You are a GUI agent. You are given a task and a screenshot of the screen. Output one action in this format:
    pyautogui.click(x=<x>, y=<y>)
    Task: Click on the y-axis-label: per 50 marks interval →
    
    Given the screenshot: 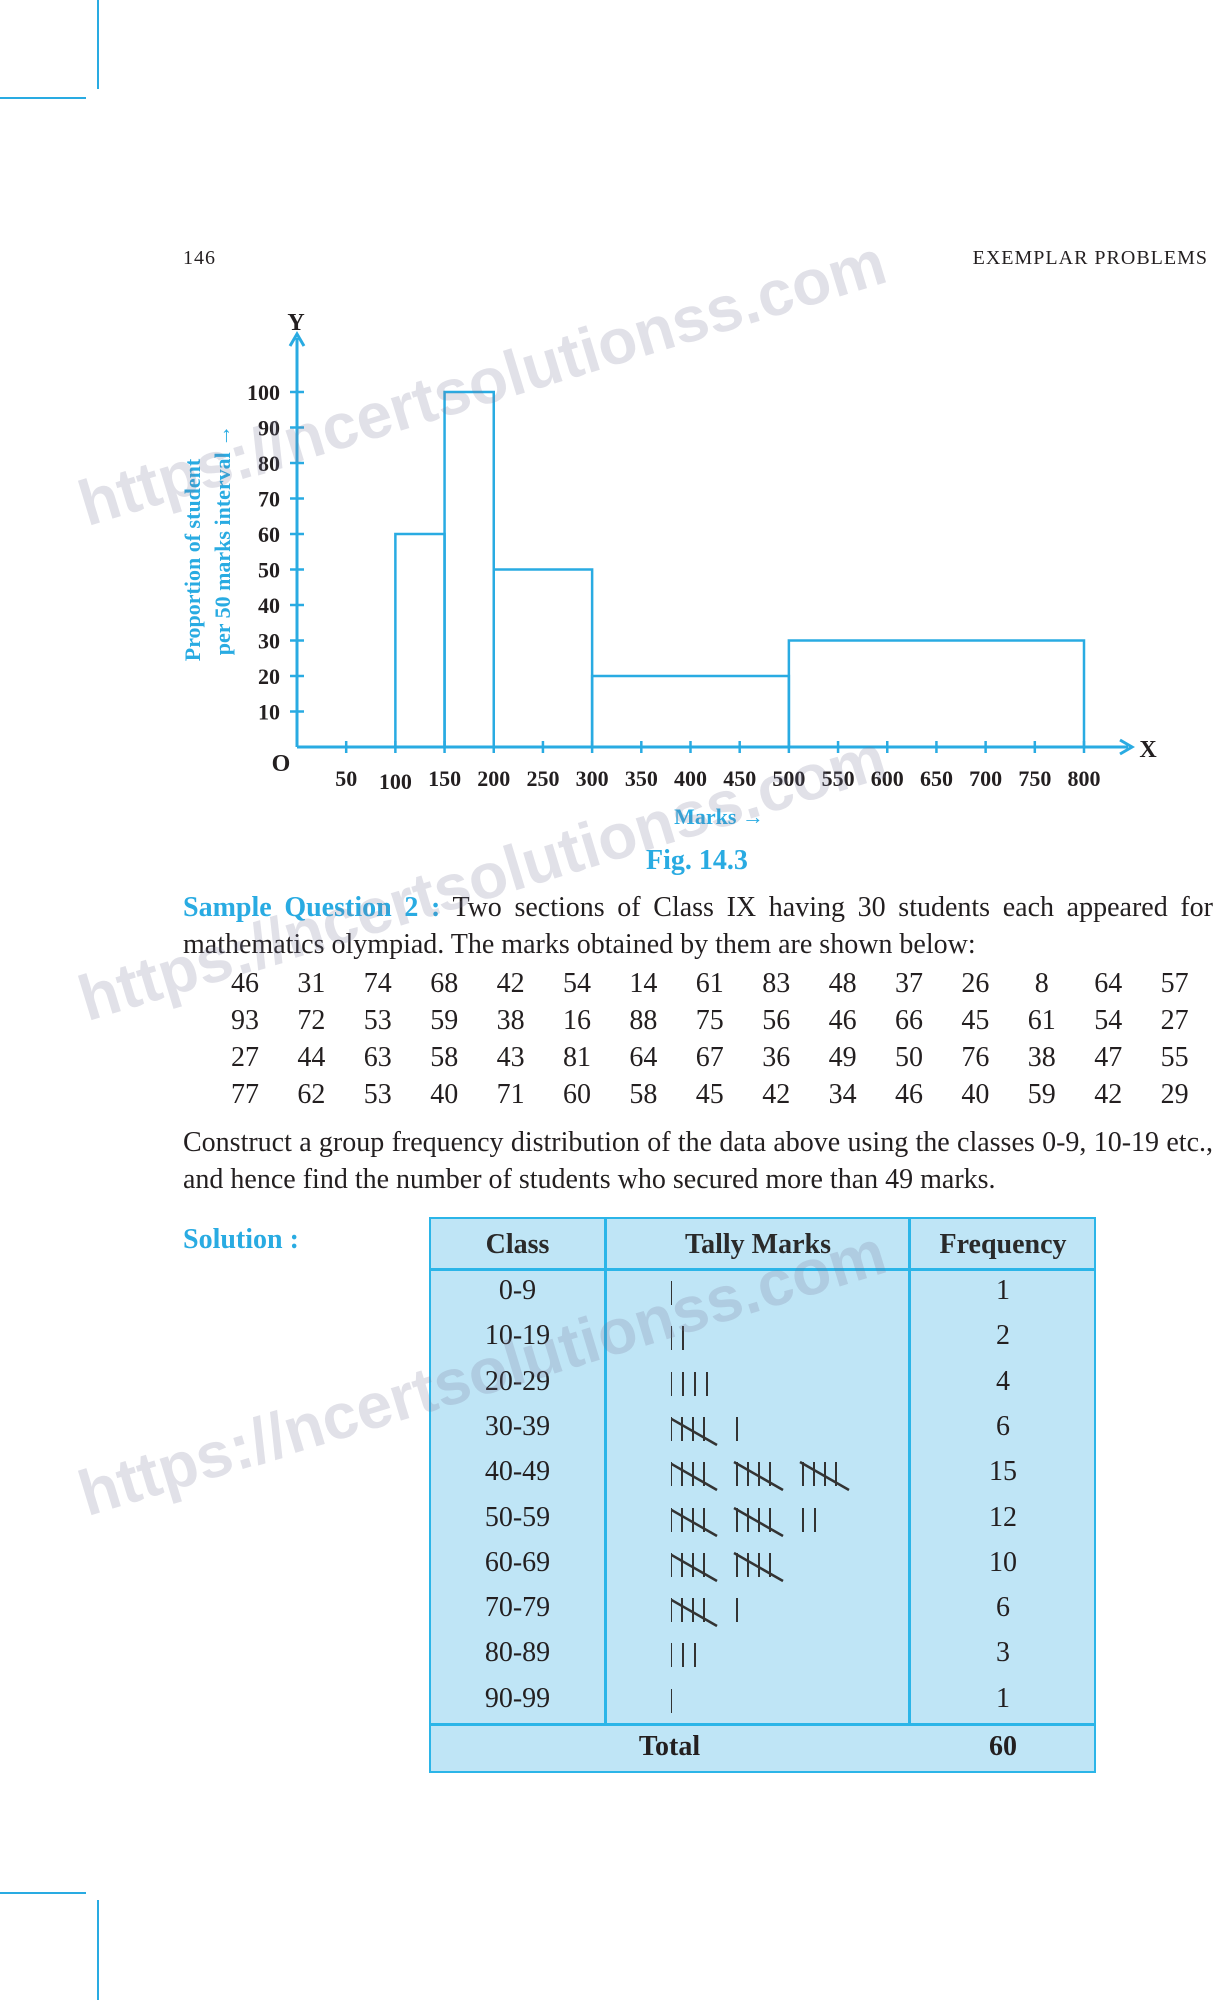 What is the action you would take?
    pyautogui.click(x=222, y=540)
    